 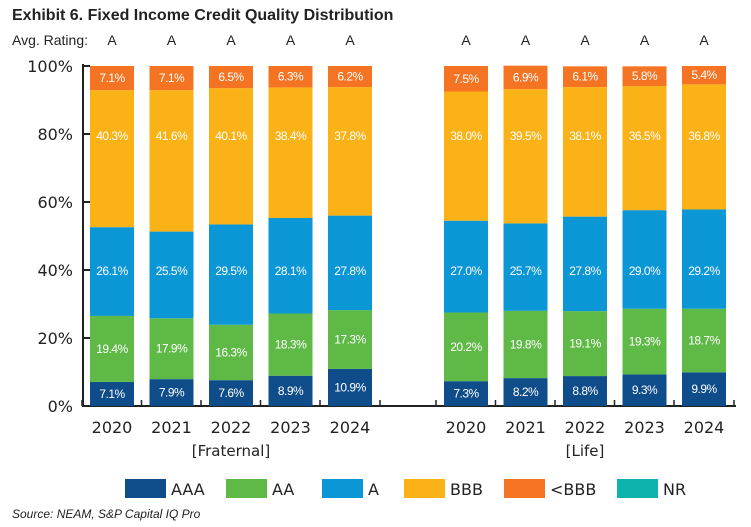 I want to click on source-note: Source: NEAM, S&P Capital IQ Pro, so click(x=106, y=514).